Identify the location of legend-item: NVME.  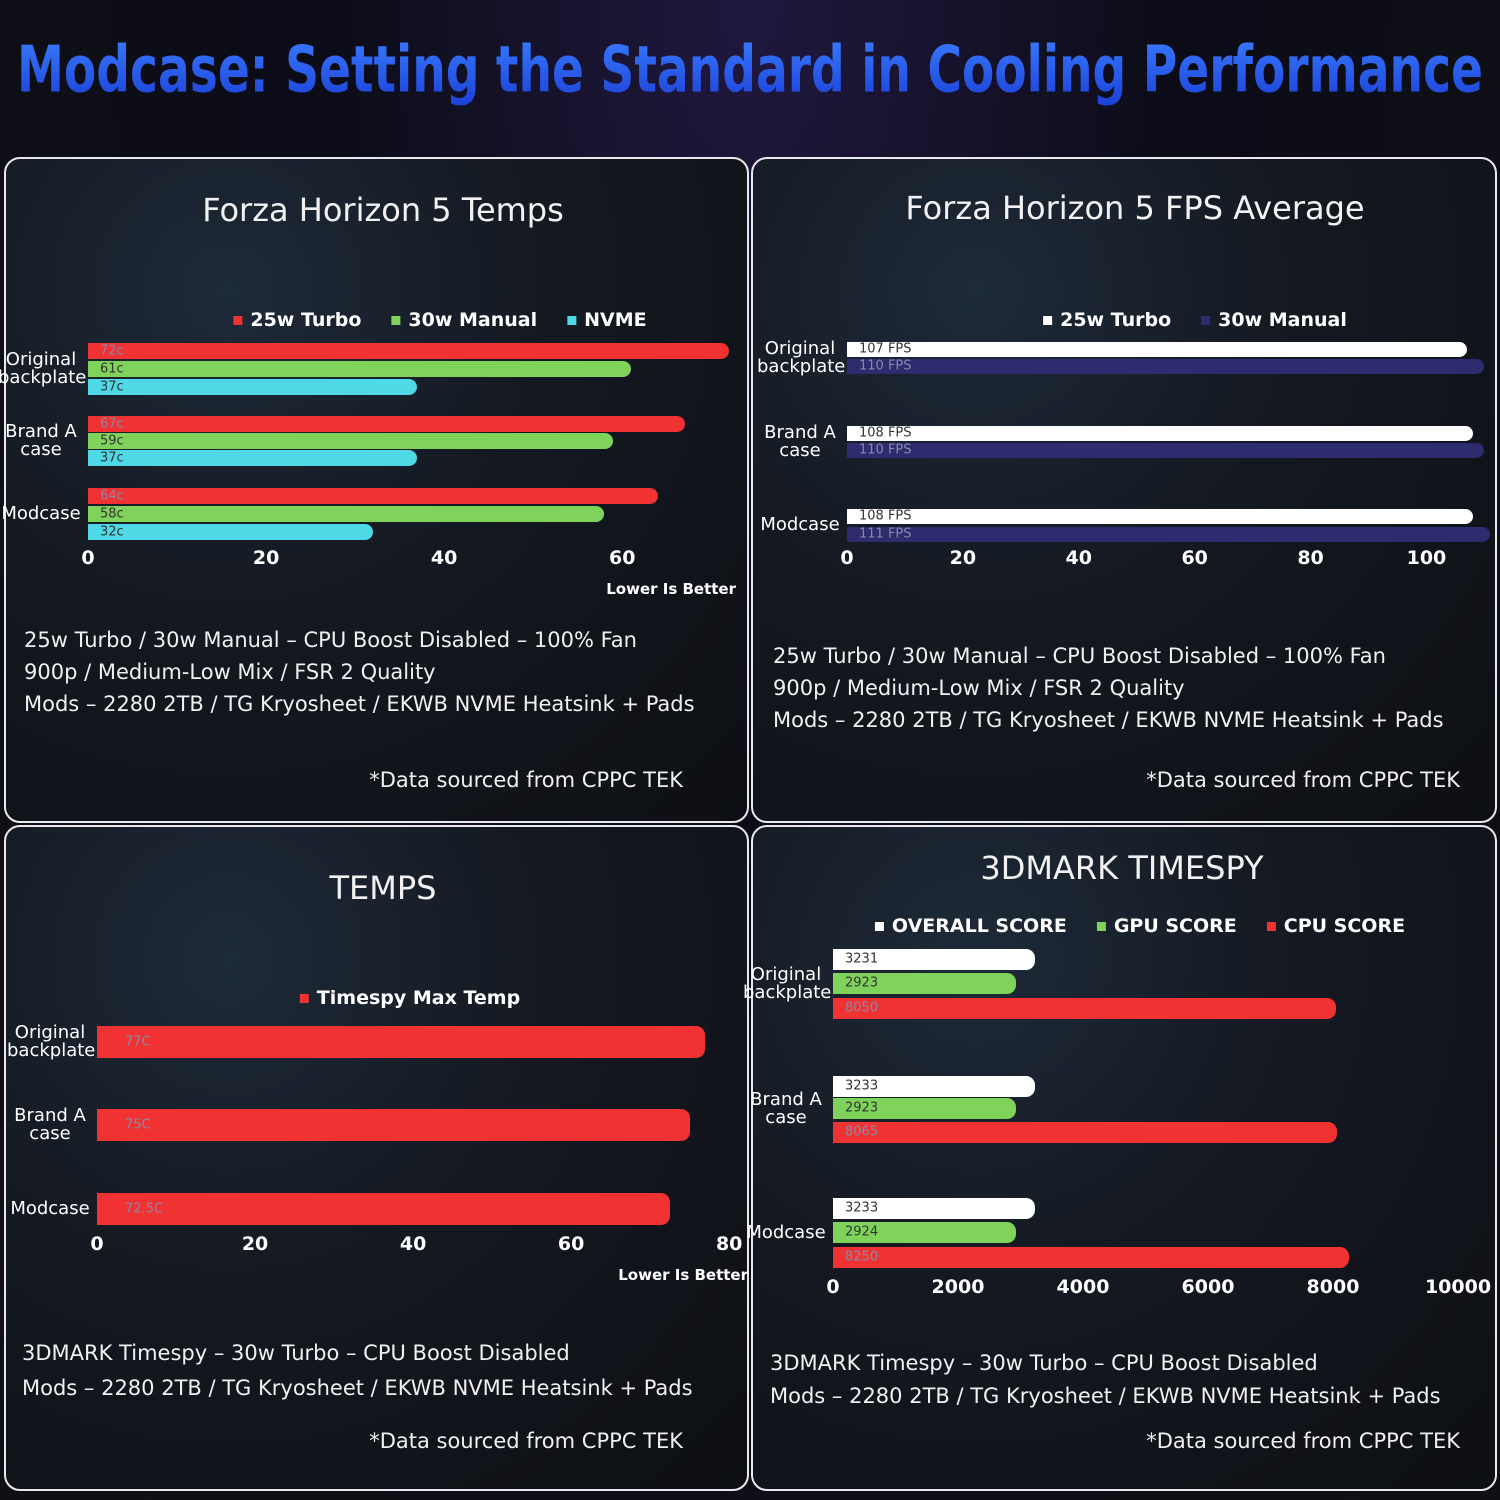
(607, 320).